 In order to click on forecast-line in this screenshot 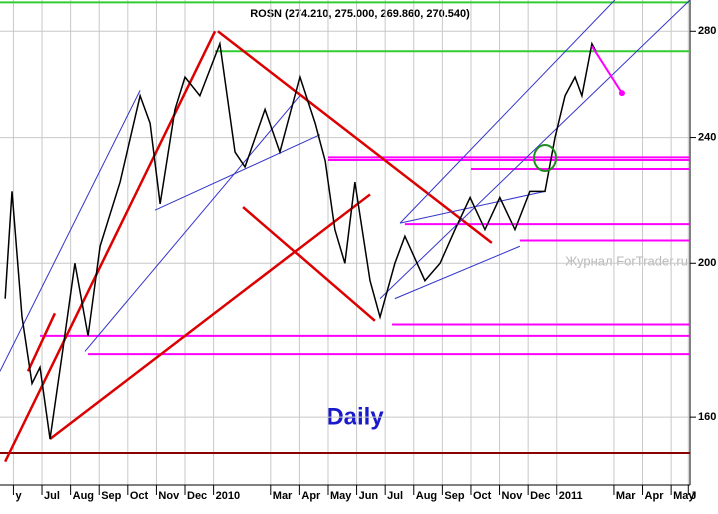, I will do `click(607, 69)`.